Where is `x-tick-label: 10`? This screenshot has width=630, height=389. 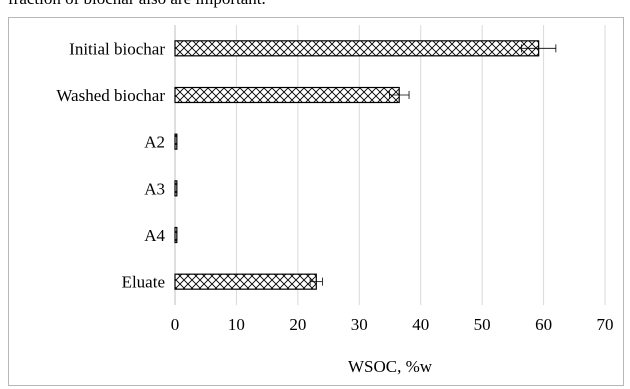 x-tick-label: 10 is located at coordinates (236, 324).